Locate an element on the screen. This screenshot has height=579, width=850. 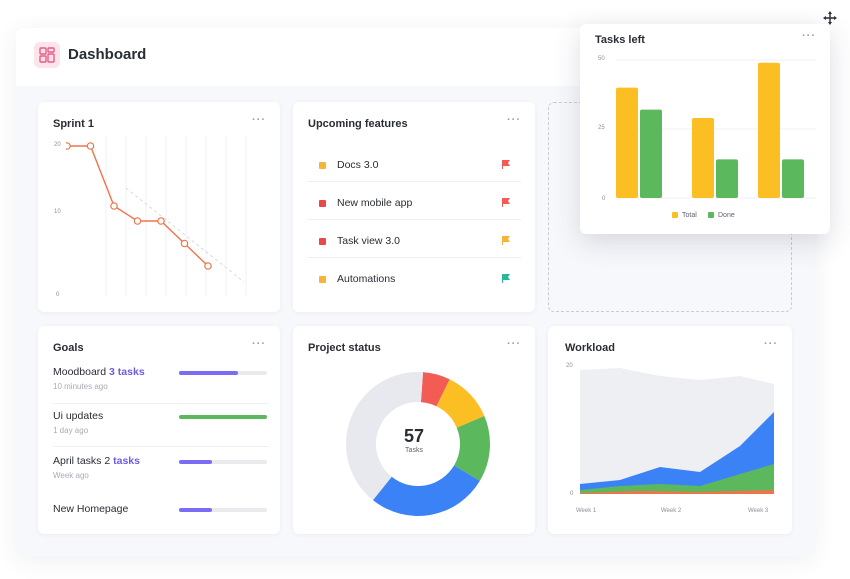
goal-name: April tasks 2 is located at coordinates (82, 461).